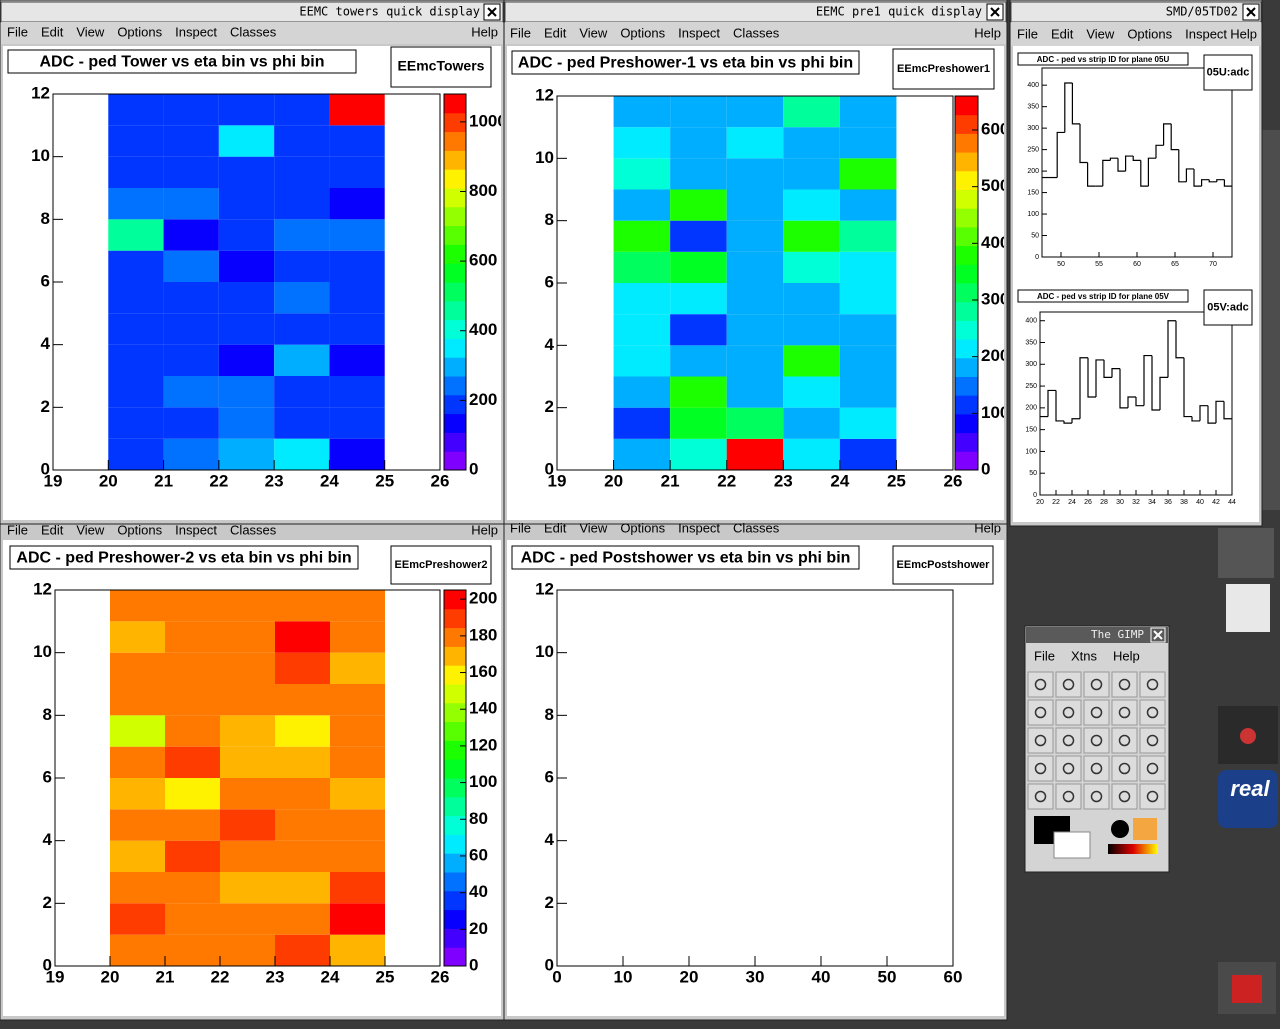 This screenshot has width=1280, height=1029. I want to click on pattern, so click(1145, 829).